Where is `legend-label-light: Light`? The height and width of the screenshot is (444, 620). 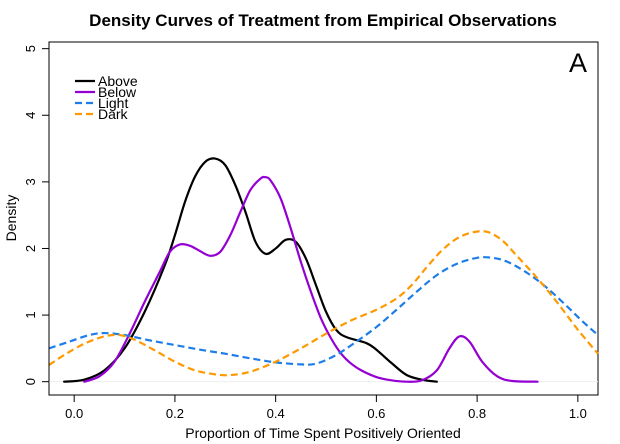
legend-label-light: Light is located at coordinates (113, 103).